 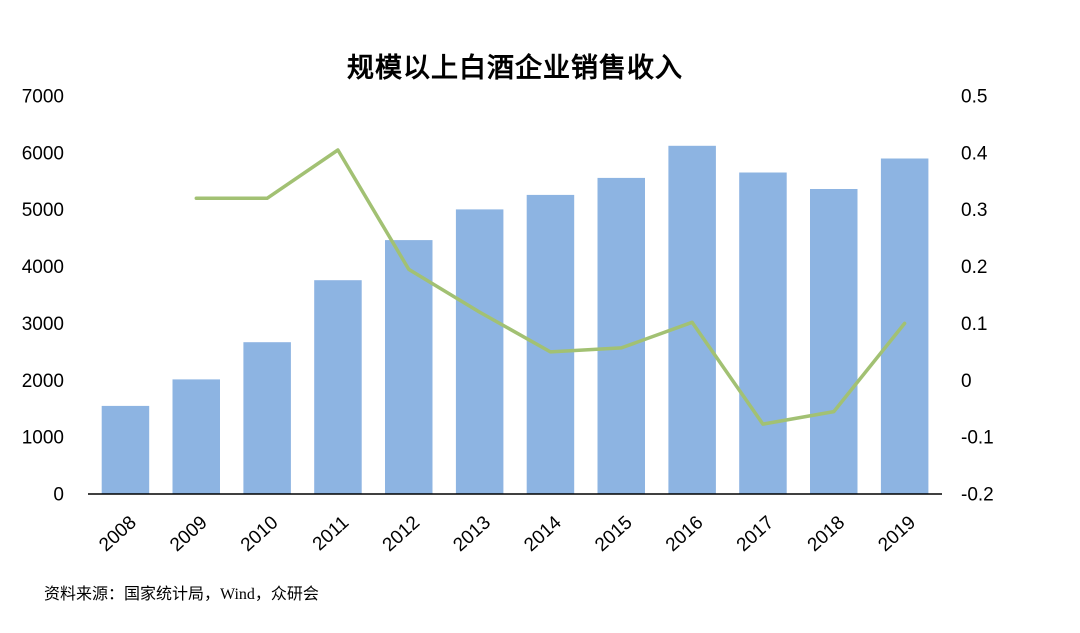 What do you see at coordinates (43, 324) in the screenshot?
I see `left-axis-tick-label: 3000` at bounding box center [43, 324].